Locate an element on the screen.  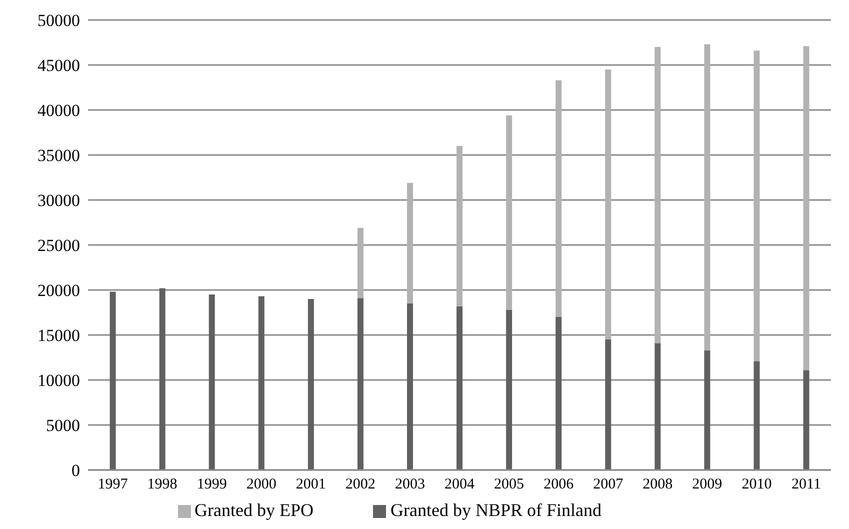
x-tick-label: 1998 is located at coordinates (162, 484).